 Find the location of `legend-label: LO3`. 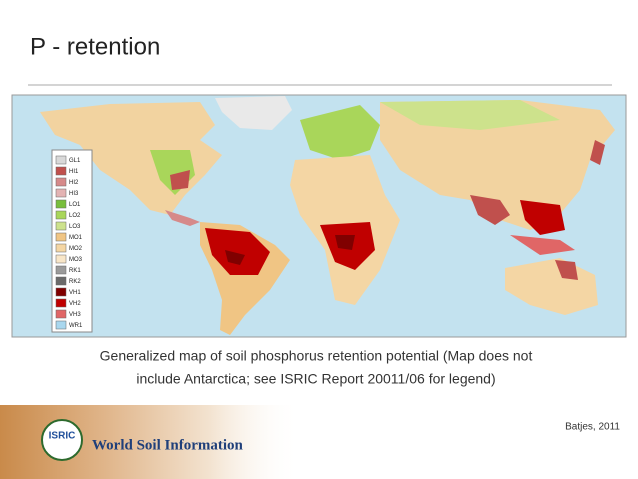

legend-label: LO3 is located at coordinates (75, 227).